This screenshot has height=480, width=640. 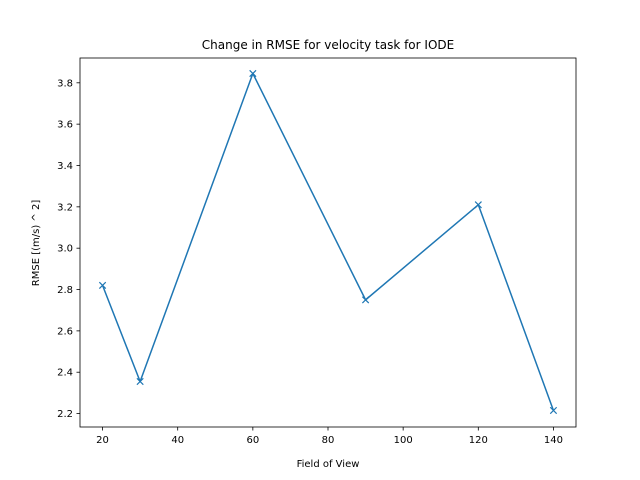 What do you see at coordinates (65, 414) in the screenshot?
I see `y-tick-label: 2.2` at bounding box center [65, 414].